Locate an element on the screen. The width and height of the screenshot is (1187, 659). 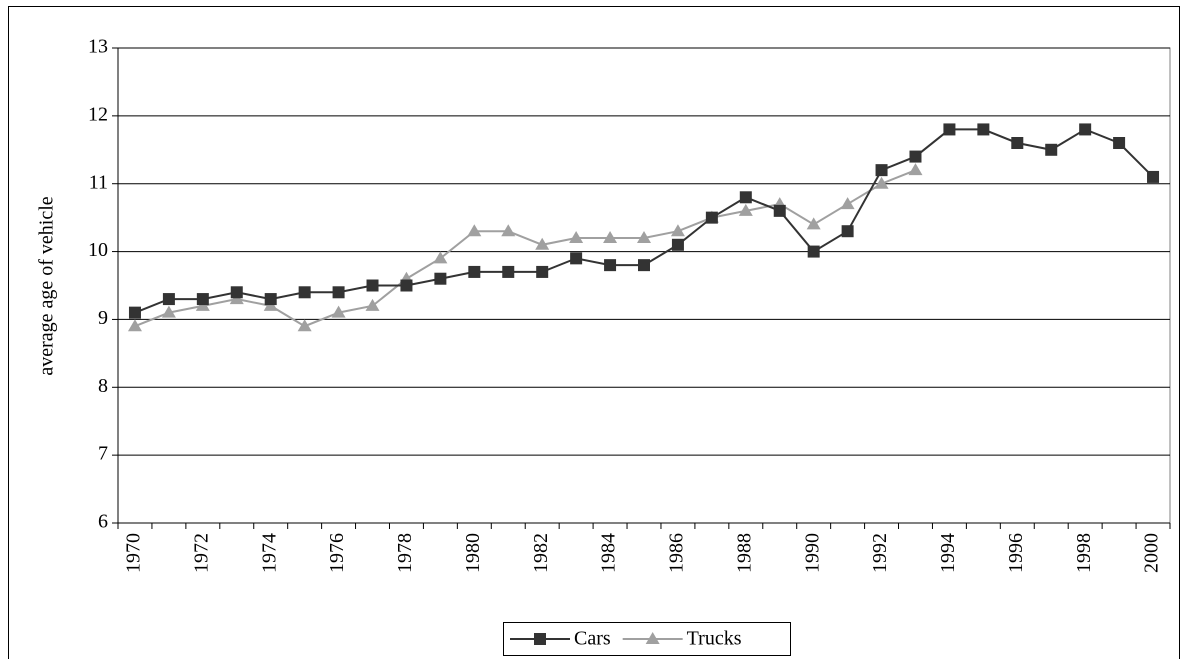
y-tick-label: 12 is located at coordinates (98, 114).